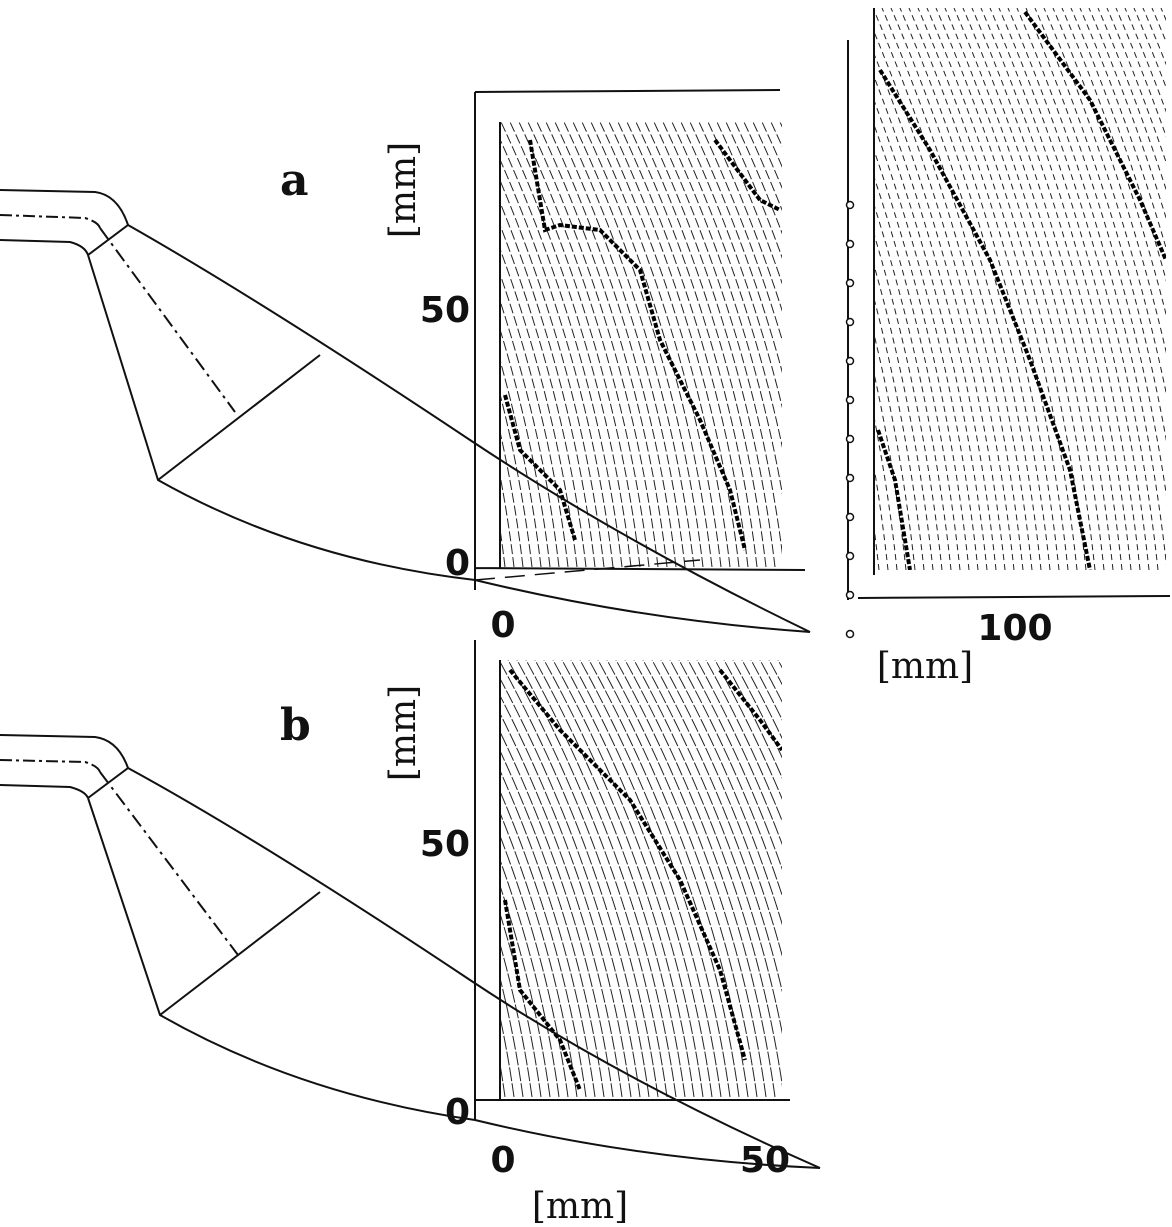 Image resolution: width=1172 pixels, height=1227 pixels. What do you see at coordinates (850, 419) in the screenshot?
I see `probe-column` at bounding box center [850, 419].